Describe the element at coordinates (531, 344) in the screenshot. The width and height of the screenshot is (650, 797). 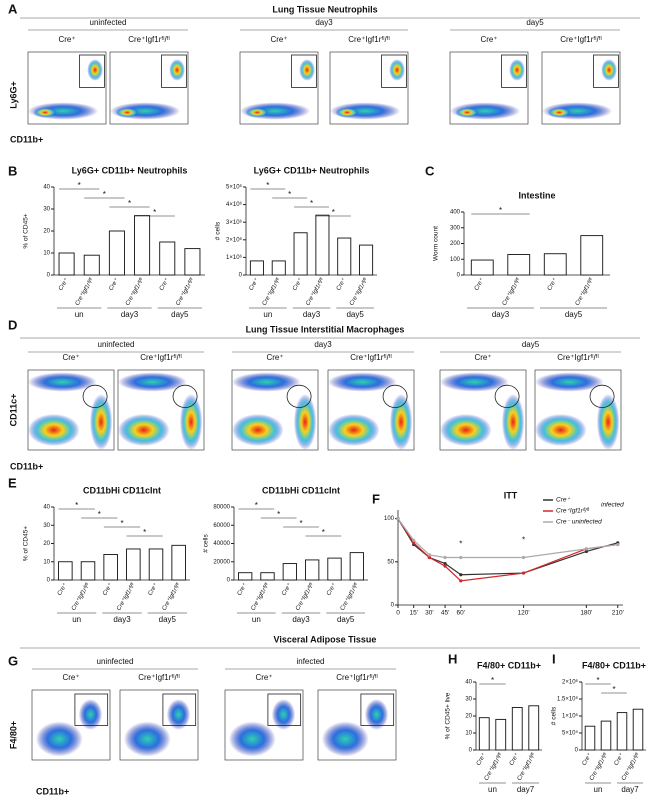
I see `condition-label: day5` at that location.